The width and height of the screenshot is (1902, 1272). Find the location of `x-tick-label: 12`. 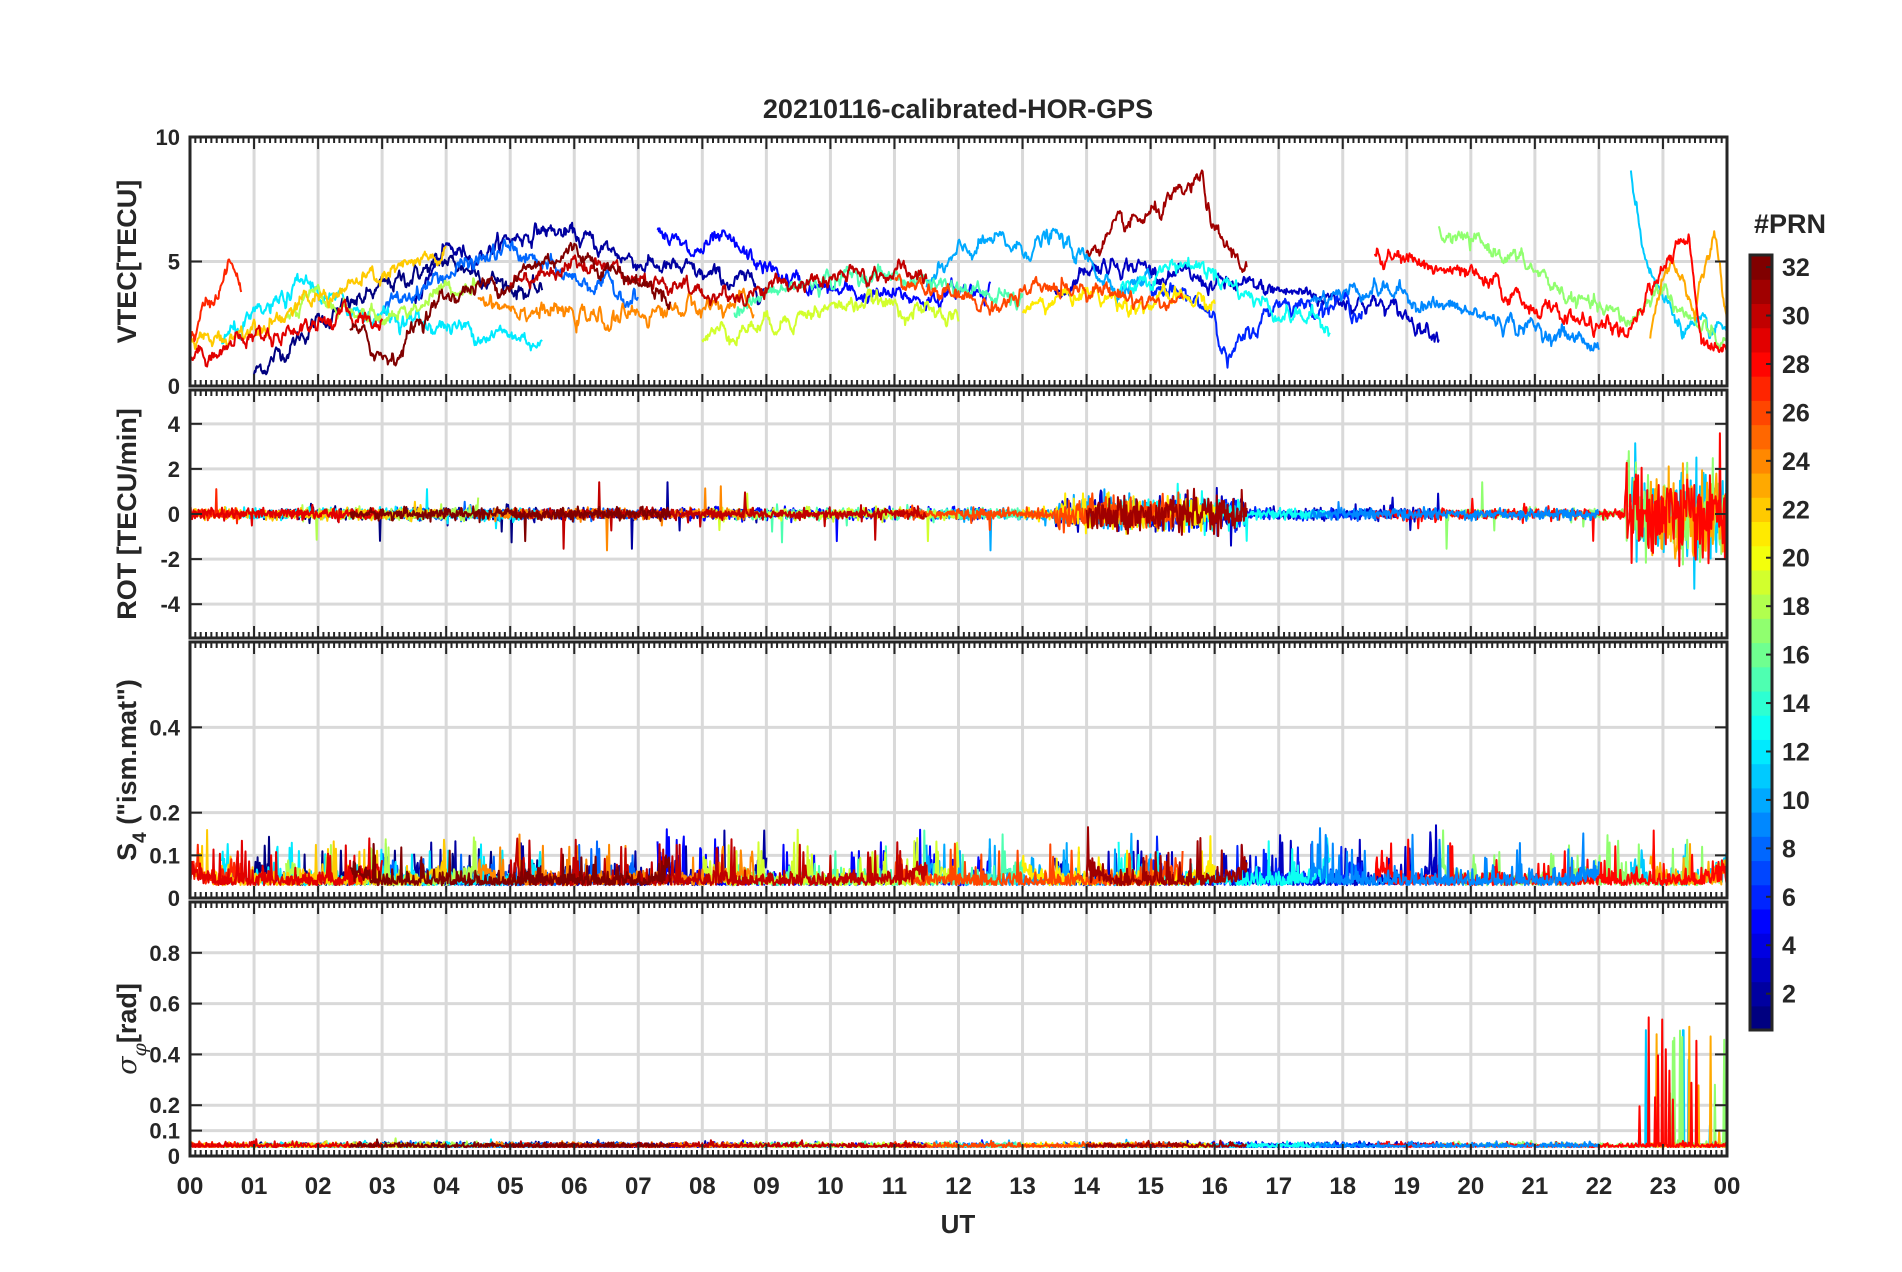

x-tick-label: 12 is located at coordinates (958, 1186).